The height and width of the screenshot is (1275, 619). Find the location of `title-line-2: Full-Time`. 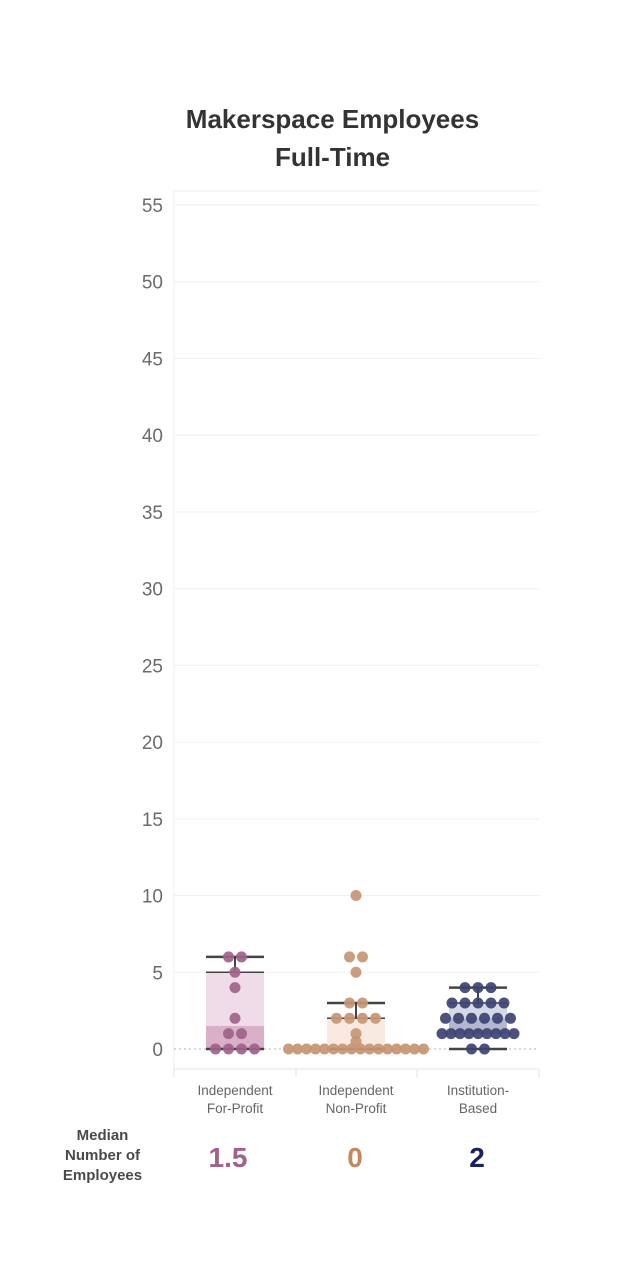

title-line-2: Full-Time is located at coordinates (332, 157).